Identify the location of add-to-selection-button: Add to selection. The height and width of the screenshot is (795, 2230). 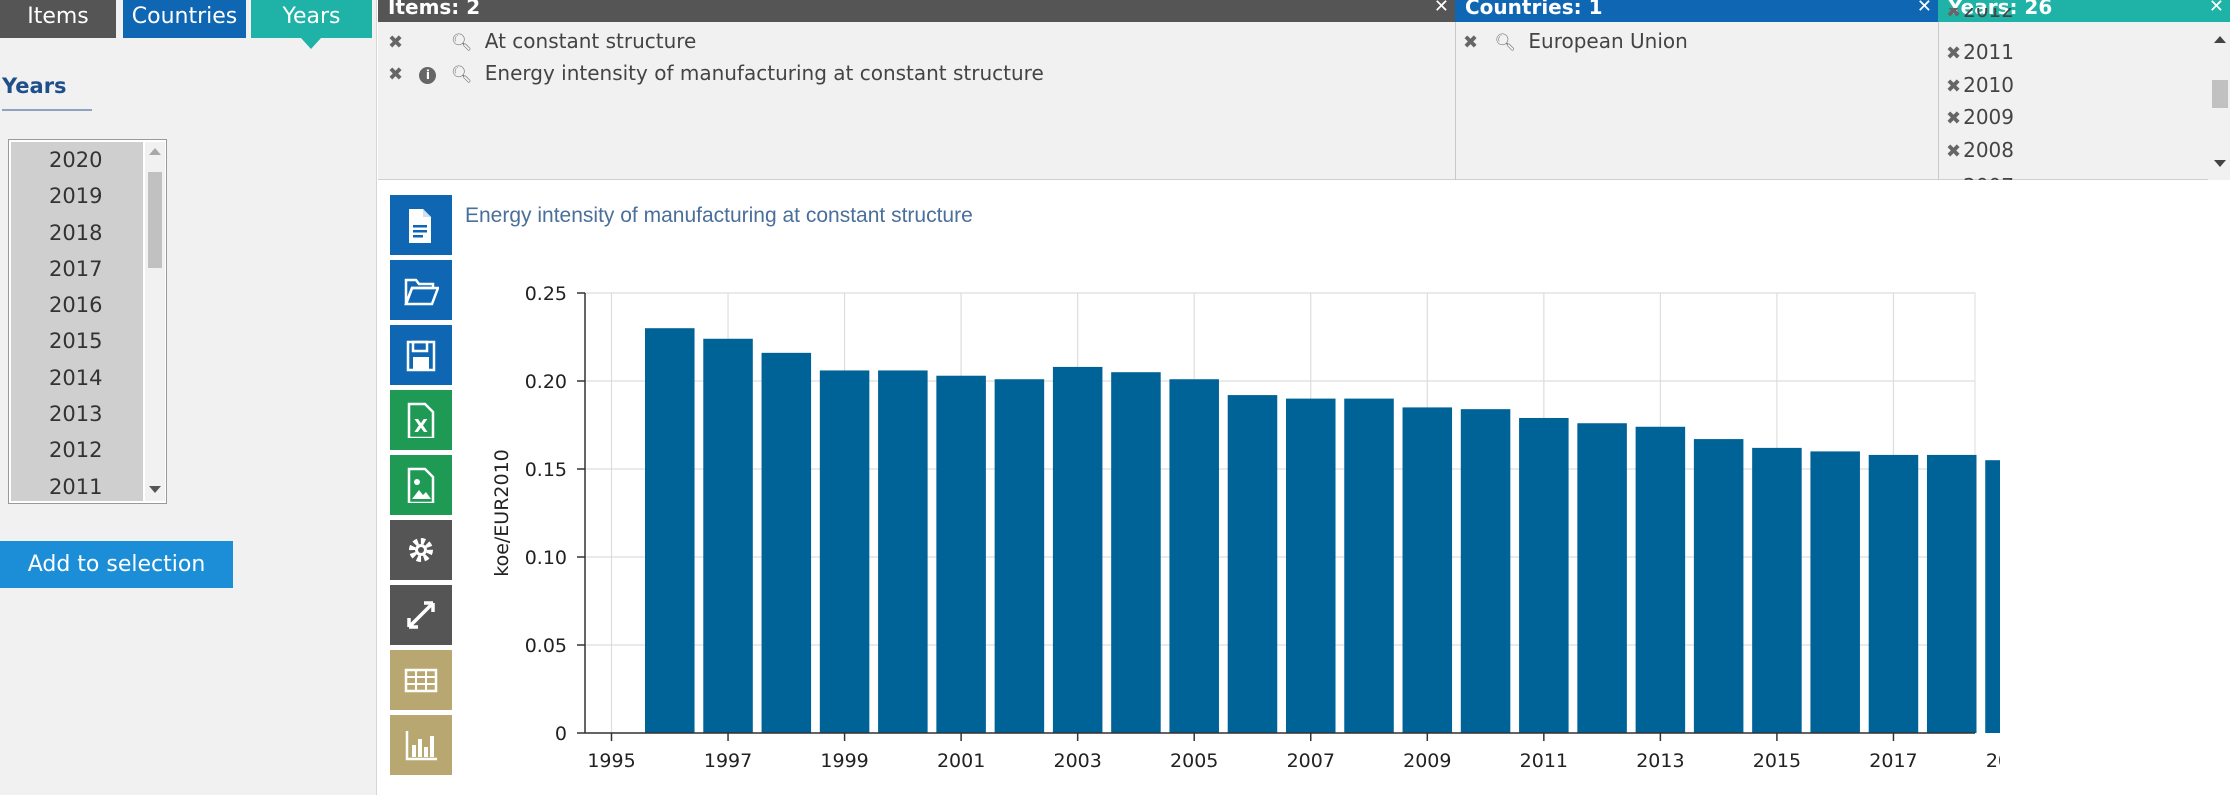
(116, 564).